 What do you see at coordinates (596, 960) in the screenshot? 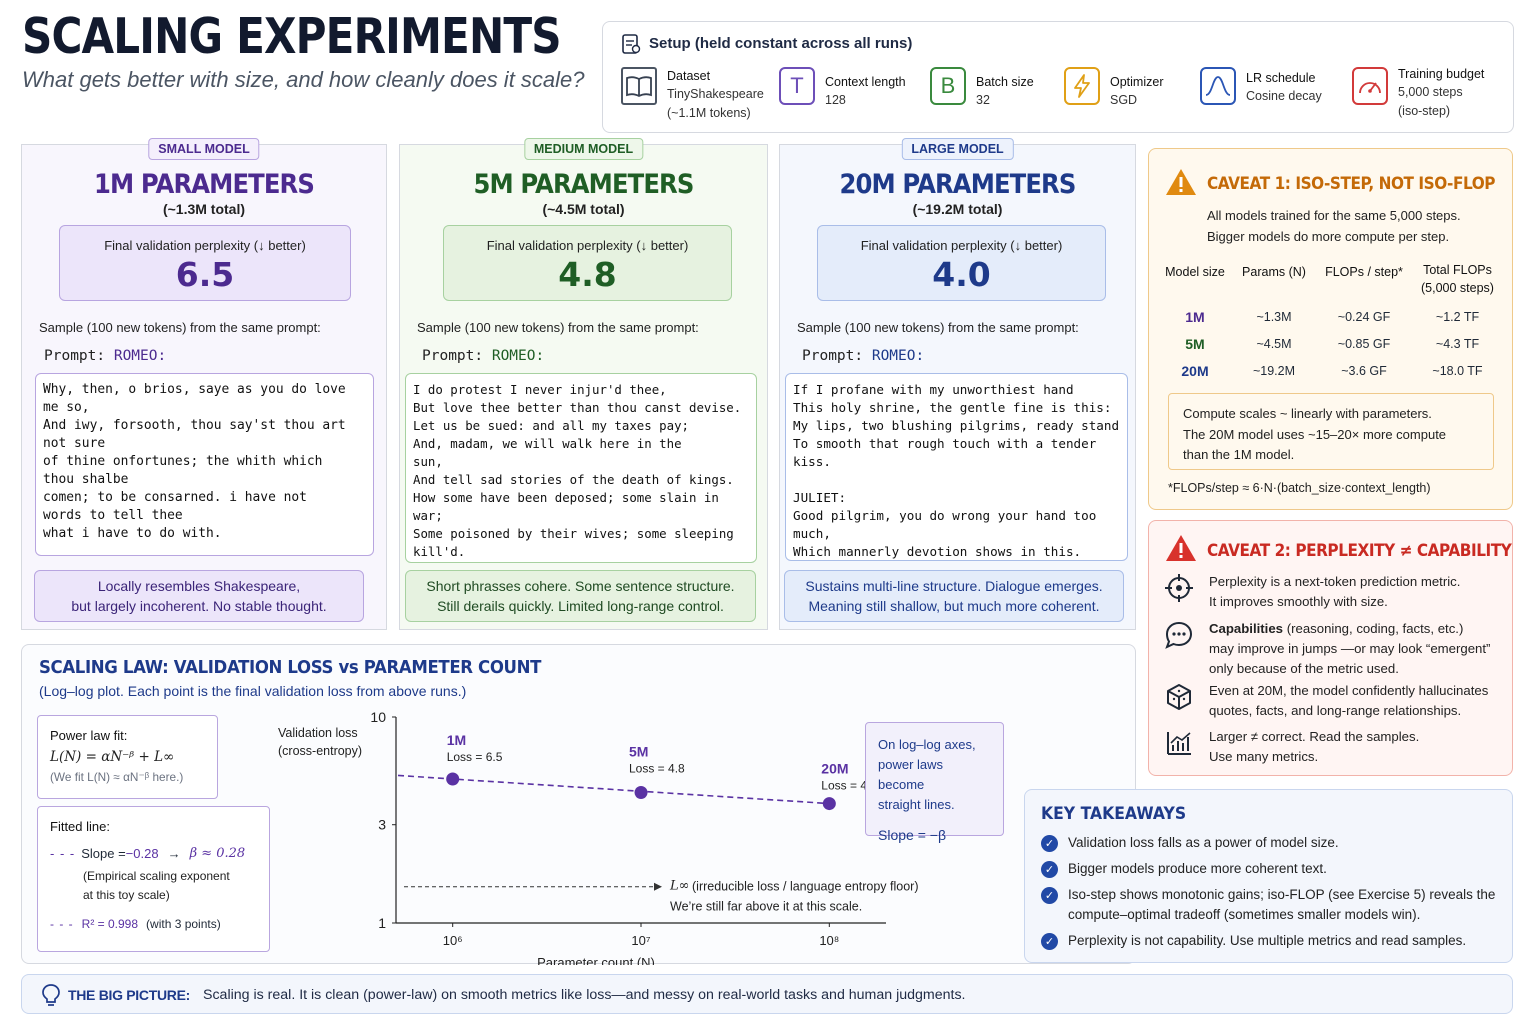
I see `x-axis-label: Parameter count (N)` at bounding box center [596, 960].